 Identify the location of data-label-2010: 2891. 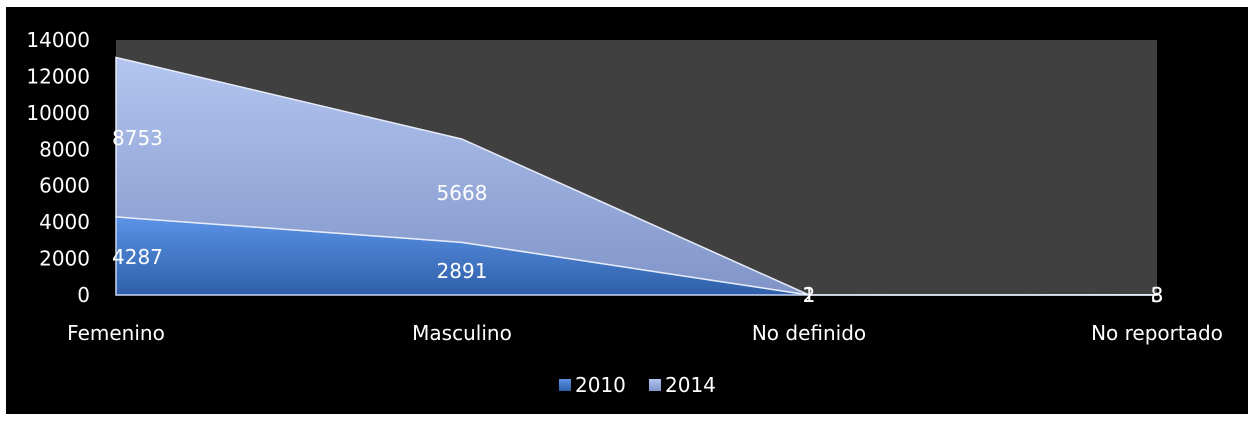
(462, 271).